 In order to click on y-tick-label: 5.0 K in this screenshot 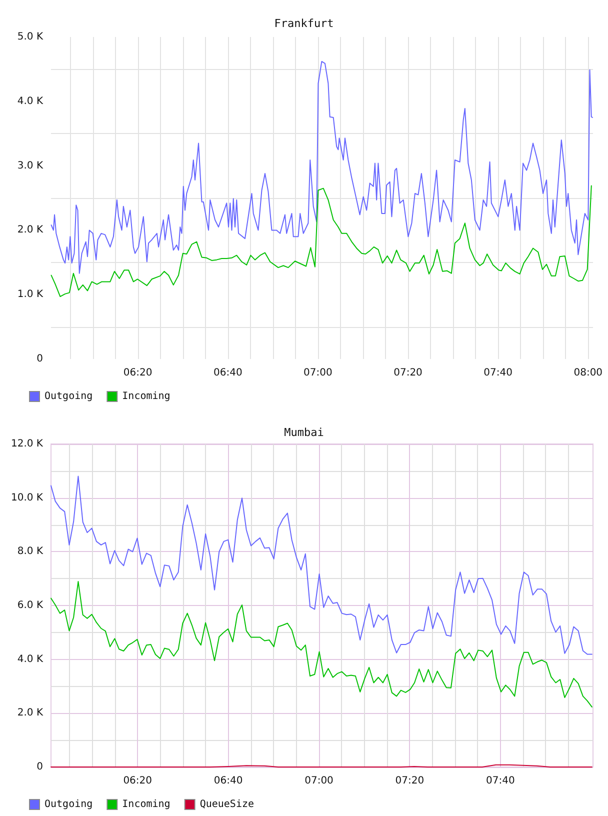, I will do `click(30, 37)`.